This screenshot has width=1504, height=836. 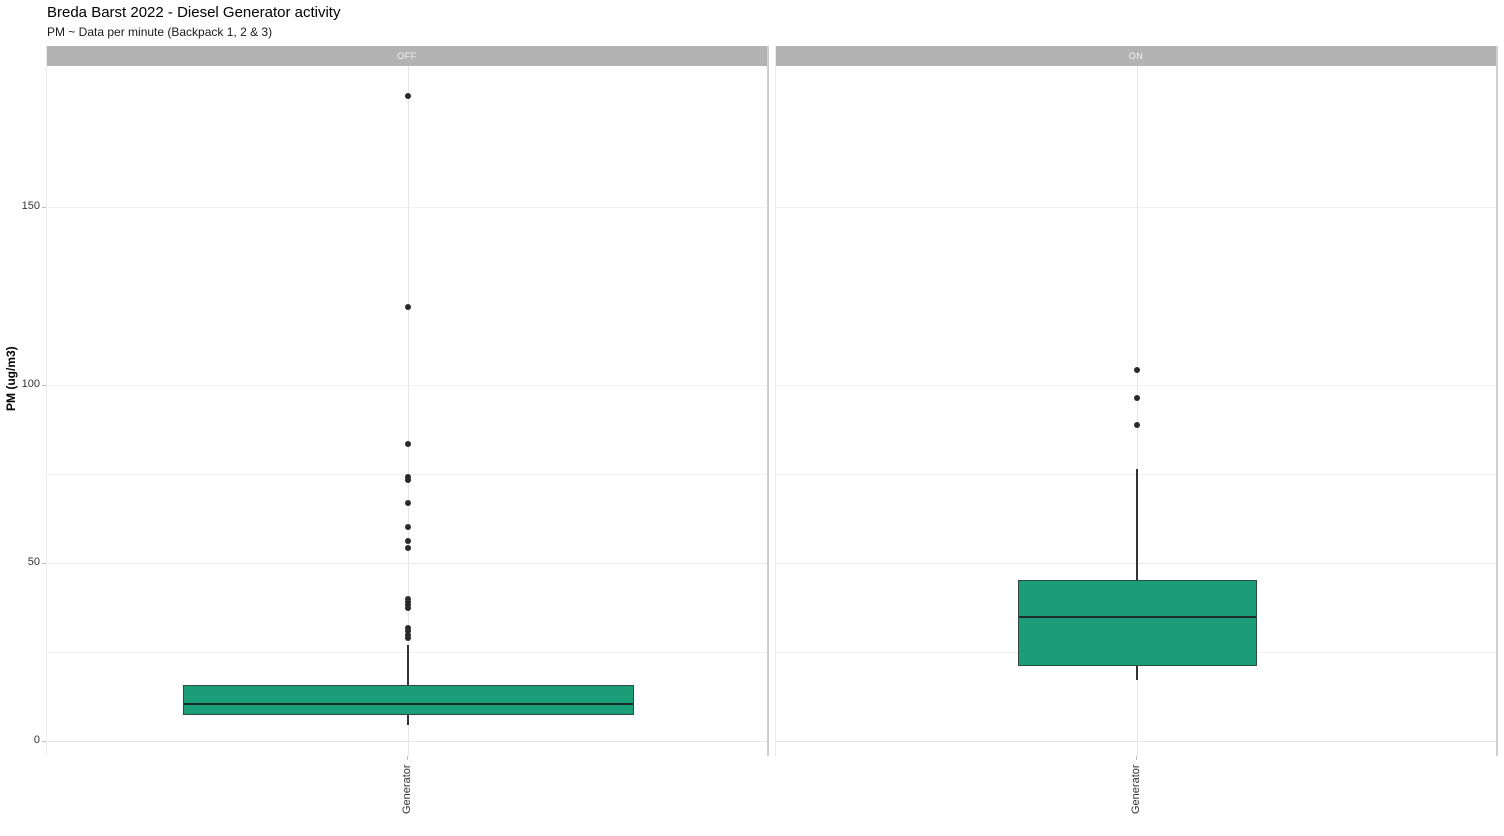 What do you see at coordinates (407, 789) in the screenshot?
I see `x-tick-label-off: Generator` at bounding box center [407, 789].